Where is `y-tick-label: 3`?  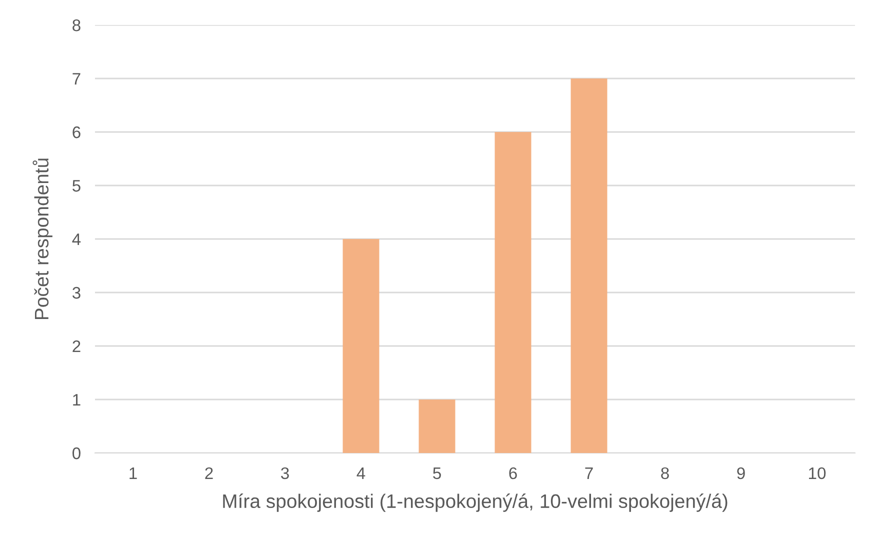
y-tick-label: 3 is located at coordinates (76, 292).